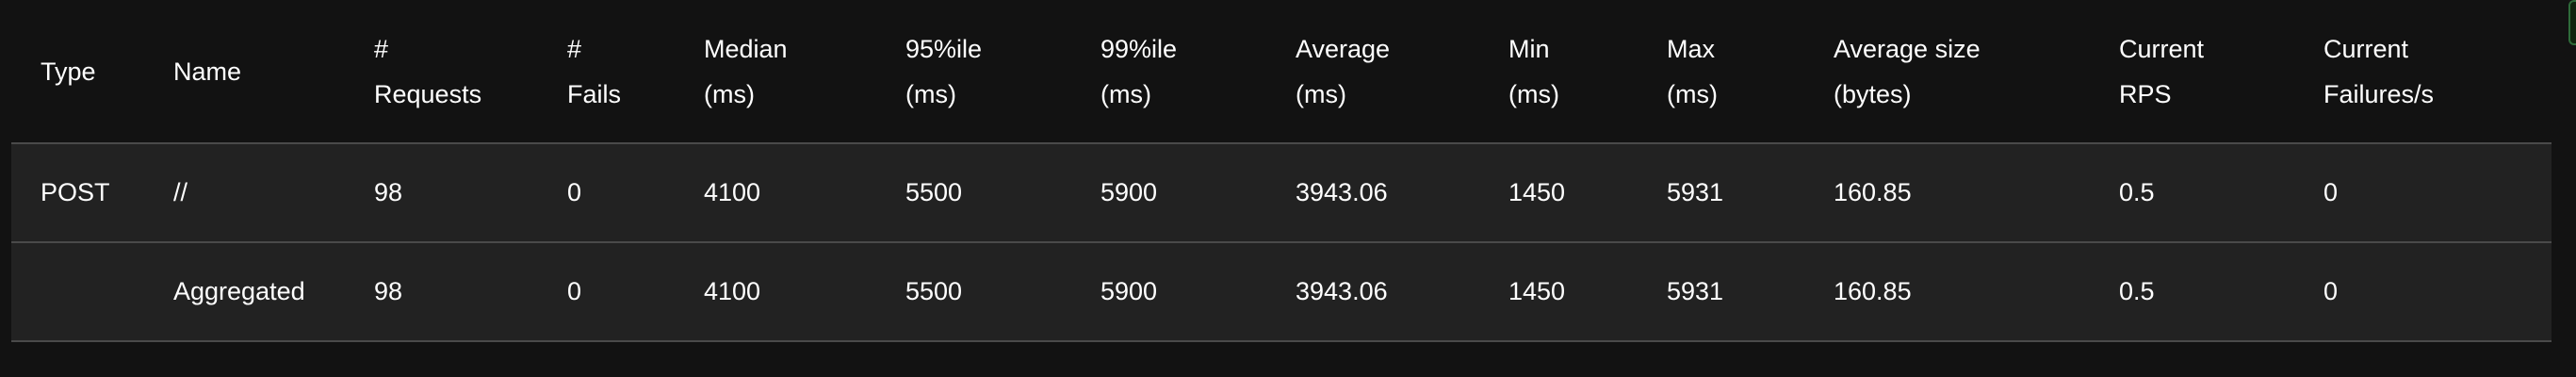 This screenshot has height=377, width=2576. Describe the element at coordinates (77, 193) in the screenshot. I see `cell-type: POST` at that location.